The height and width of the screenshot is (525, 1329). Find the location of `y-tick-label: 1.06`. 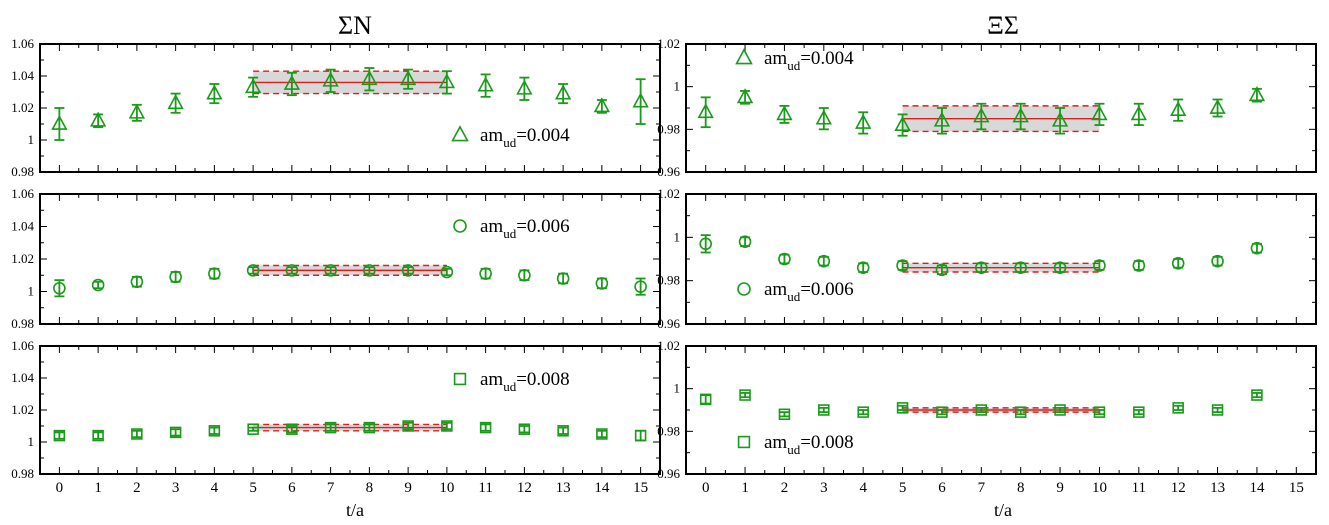

y-tick-label: 1.06 is located at coordinates (22, 43).